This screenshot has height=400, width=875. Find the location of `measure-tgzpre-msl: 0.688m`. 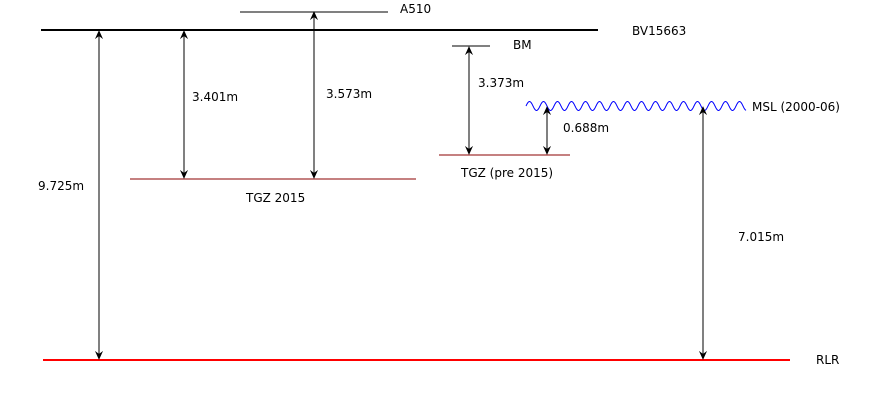

measure-tgzpre-msl: 0.688m is located at coordinates (586, 128).